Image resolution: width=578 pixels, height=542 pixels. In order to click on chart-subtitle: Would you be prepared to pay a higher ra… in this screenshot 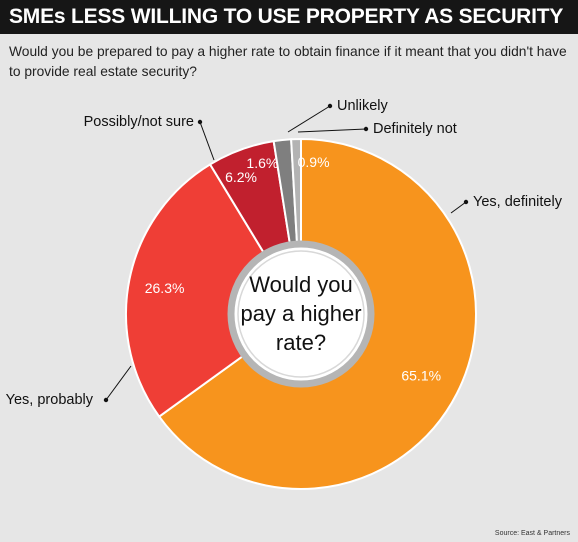, I will do `click(288, 61)`.